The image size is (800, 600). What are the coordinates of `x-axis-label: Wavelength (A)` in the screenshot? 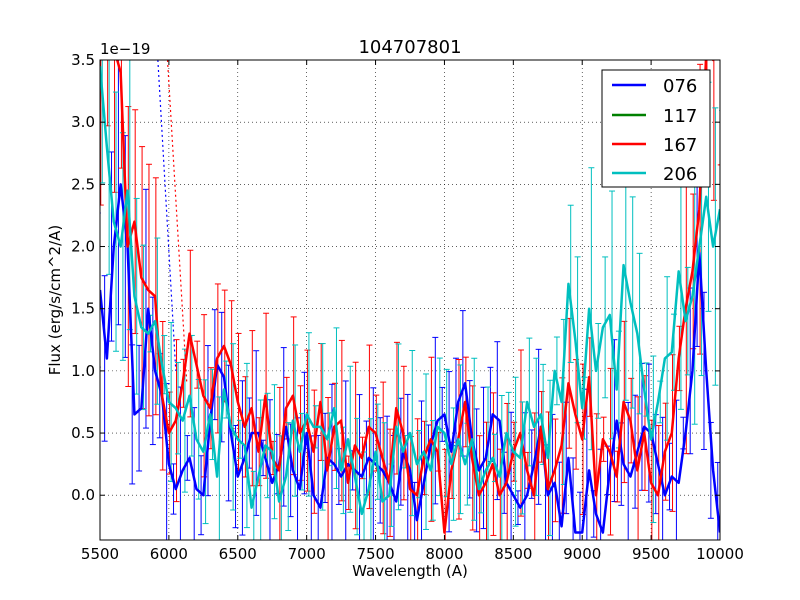 It's located at (410, 571).